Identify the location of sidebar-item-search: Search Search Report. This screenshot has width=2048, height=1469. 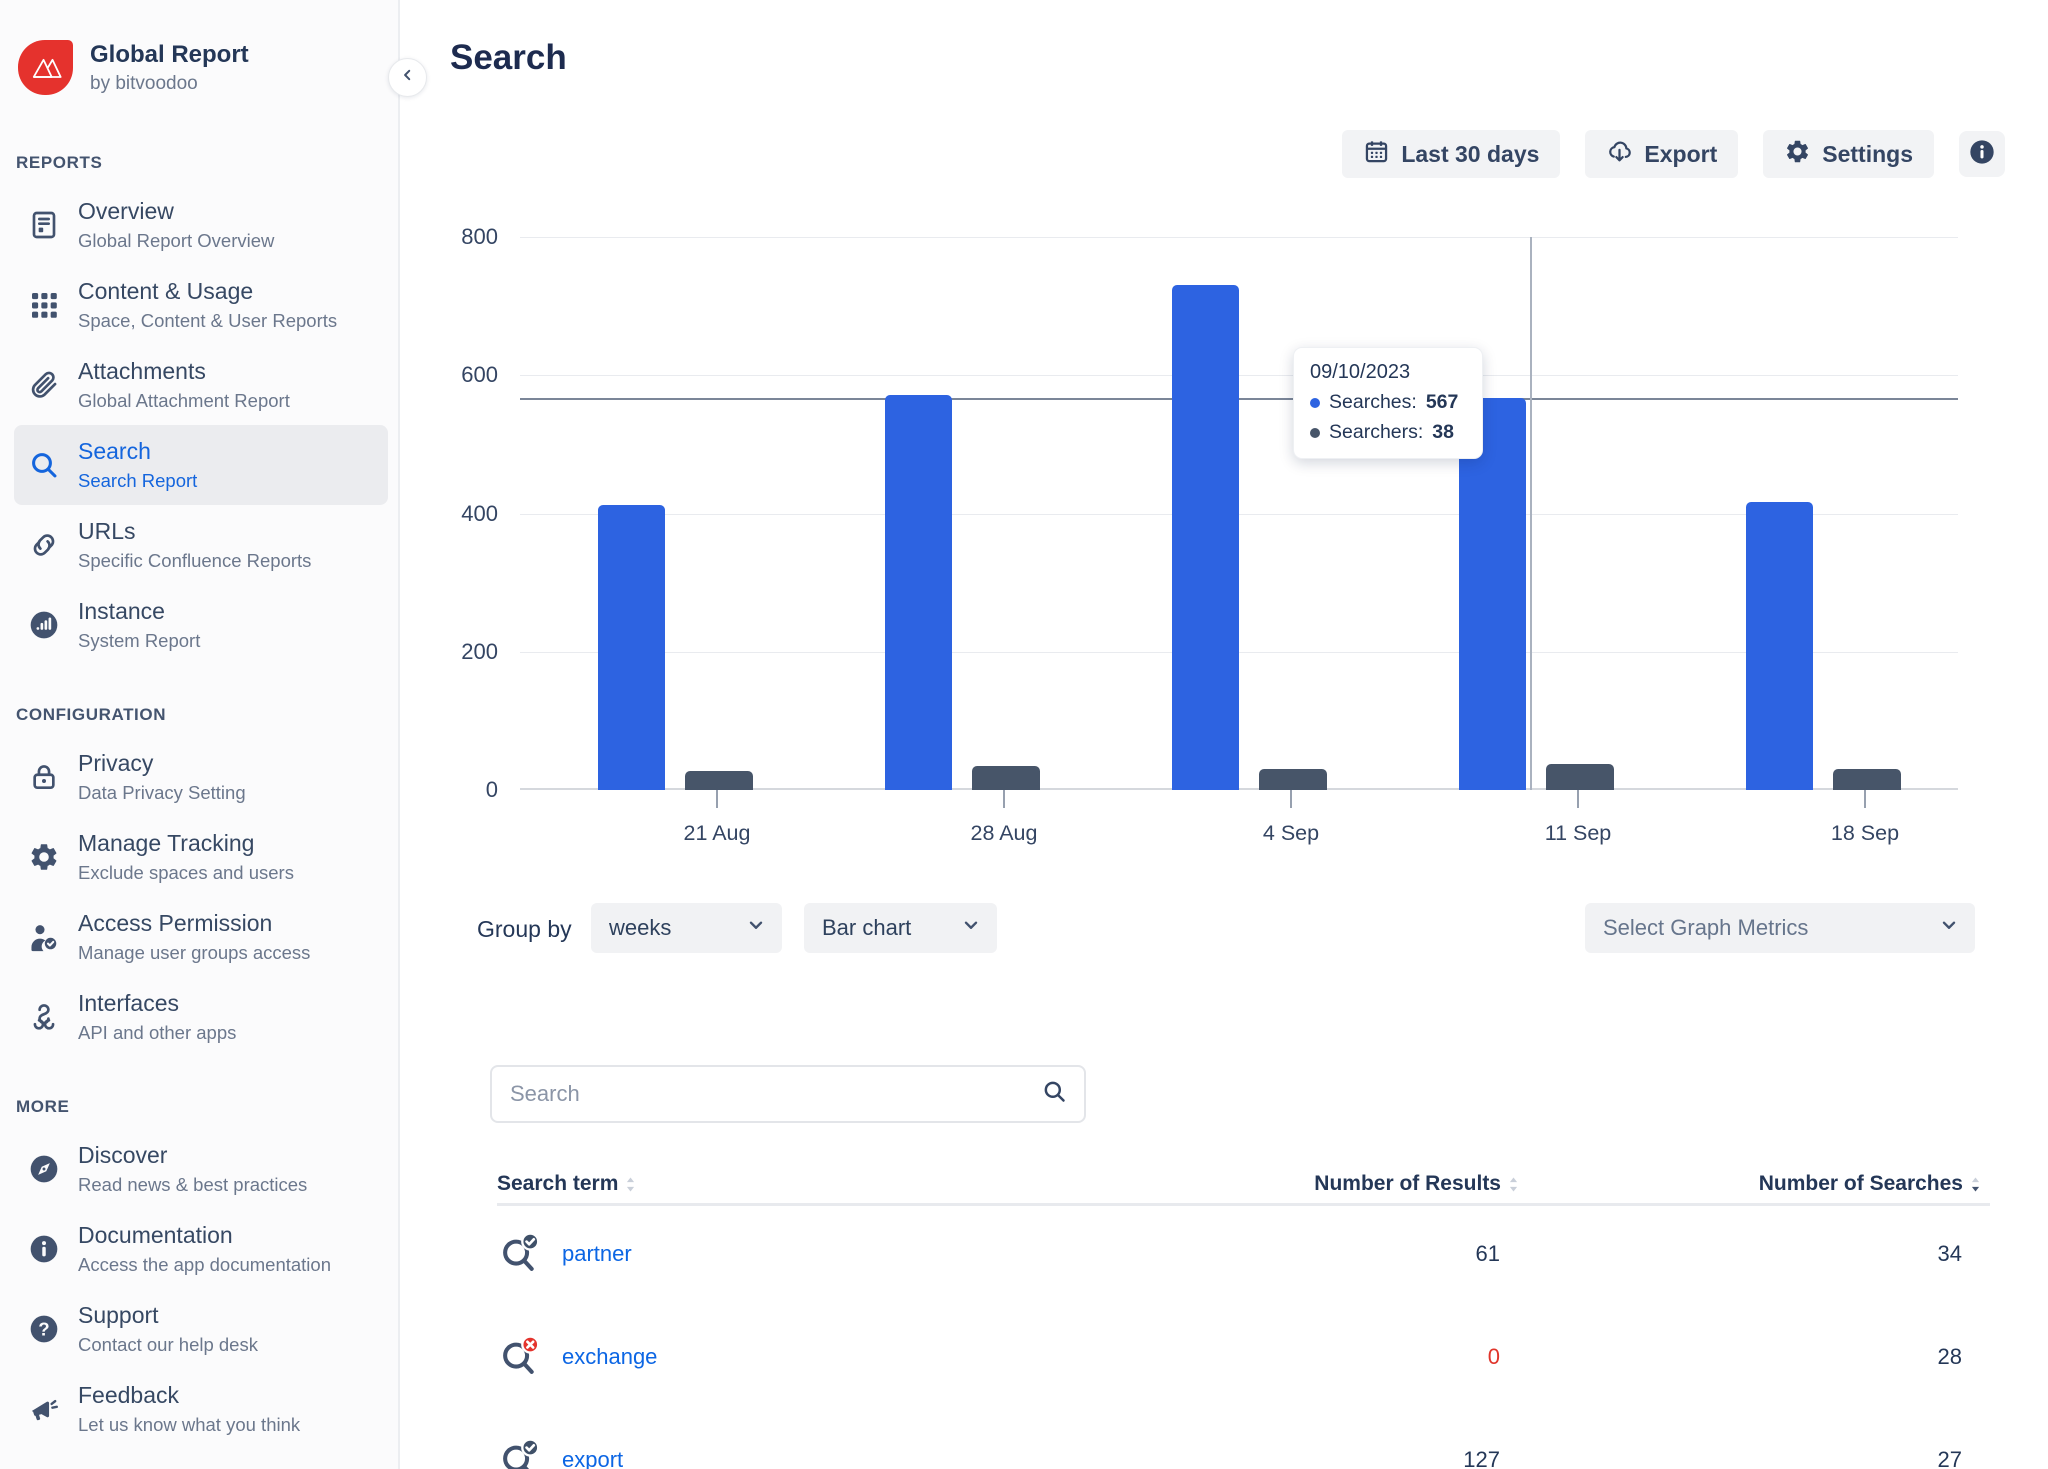
(201, 465).